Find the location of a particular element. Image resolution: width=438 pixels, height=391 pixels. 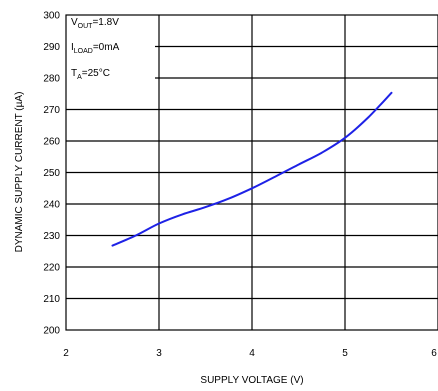

y-tick-label: 270 is located at coordinates (51, 110).